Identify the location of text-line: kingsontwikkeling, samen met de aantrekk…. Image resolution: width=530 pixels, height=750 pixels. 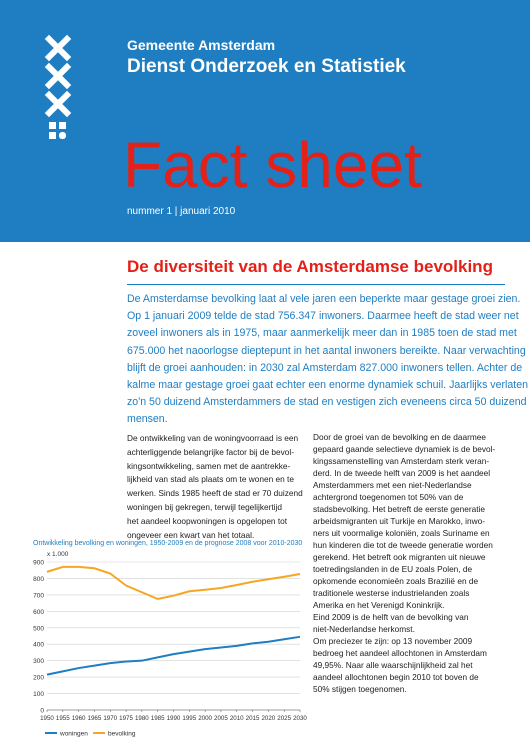
(209, 465).